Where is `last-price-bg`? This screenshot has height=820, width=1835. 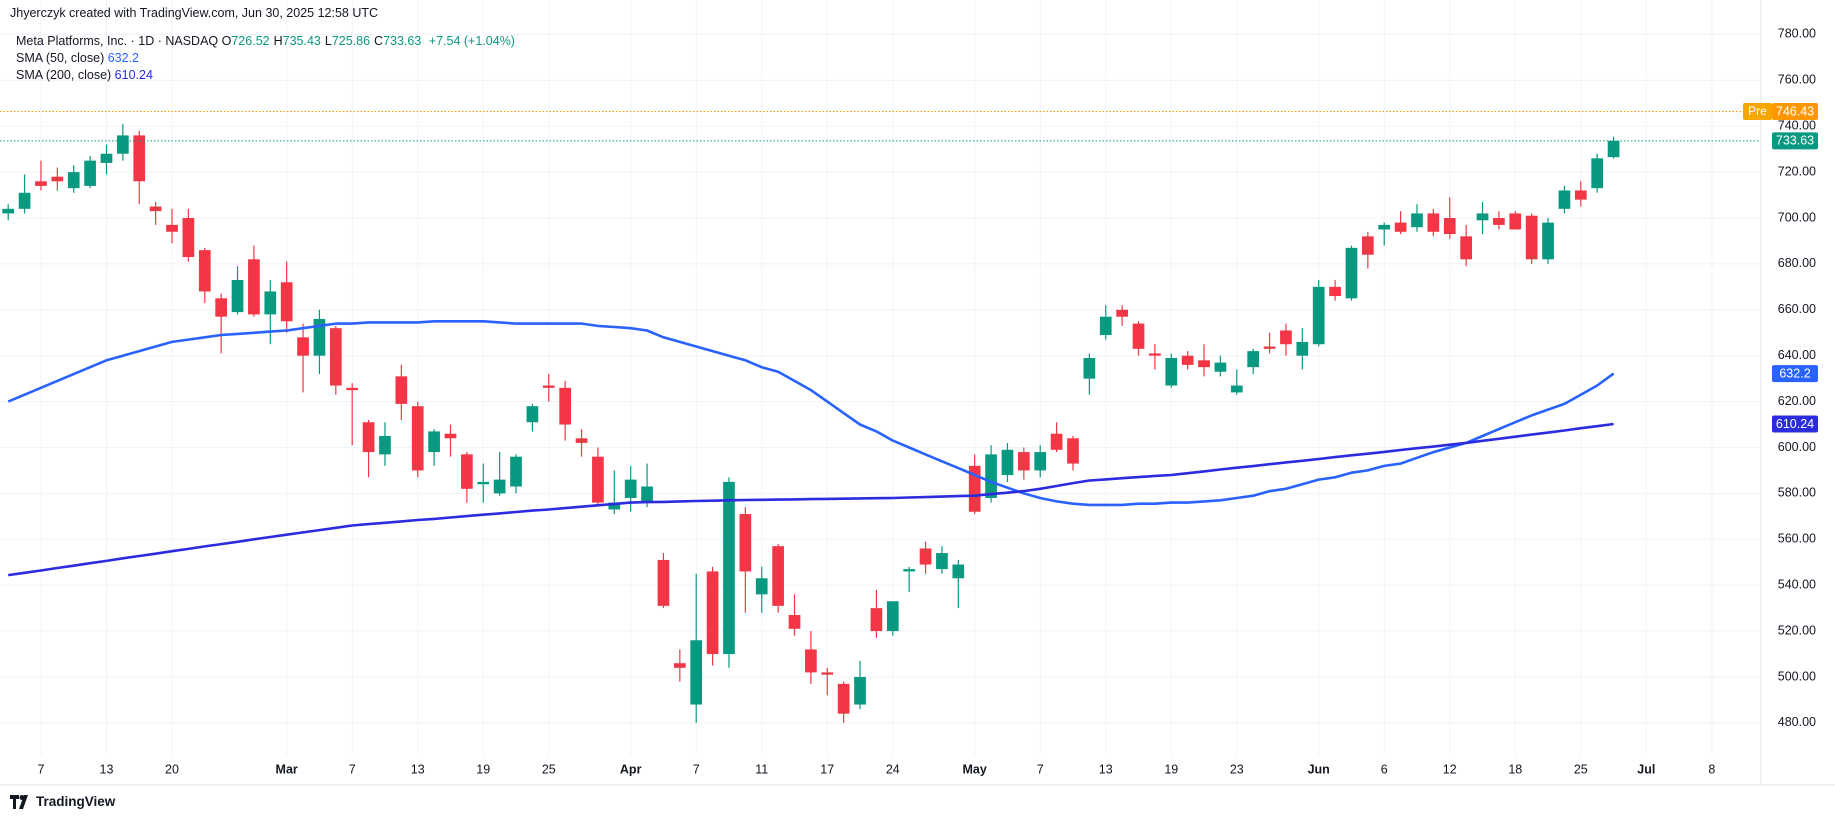
last-price-bg is located at coordinates (1795, 141).